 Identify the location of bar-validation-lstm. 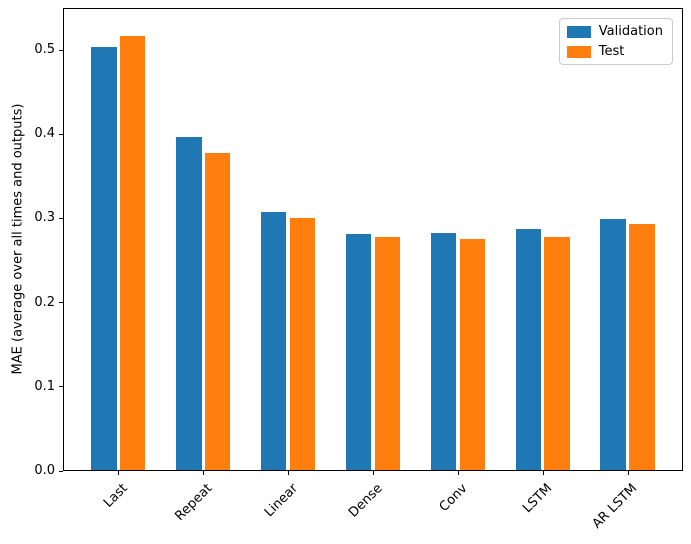
(528, 349).